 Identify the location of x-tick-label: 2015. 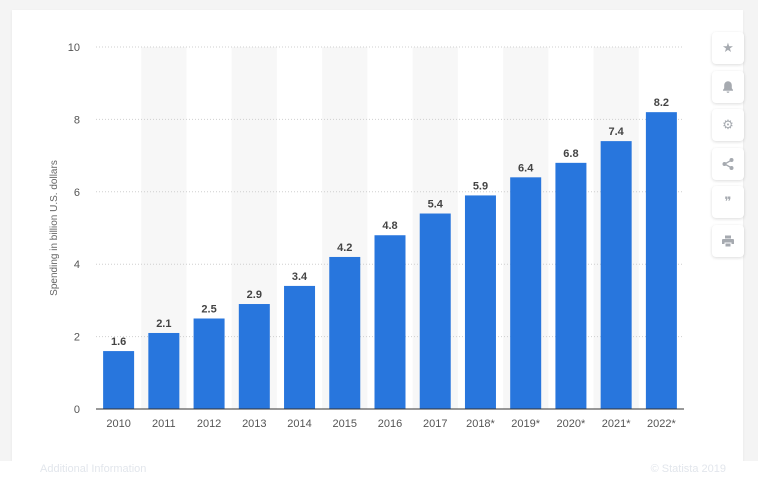
(345, 424).